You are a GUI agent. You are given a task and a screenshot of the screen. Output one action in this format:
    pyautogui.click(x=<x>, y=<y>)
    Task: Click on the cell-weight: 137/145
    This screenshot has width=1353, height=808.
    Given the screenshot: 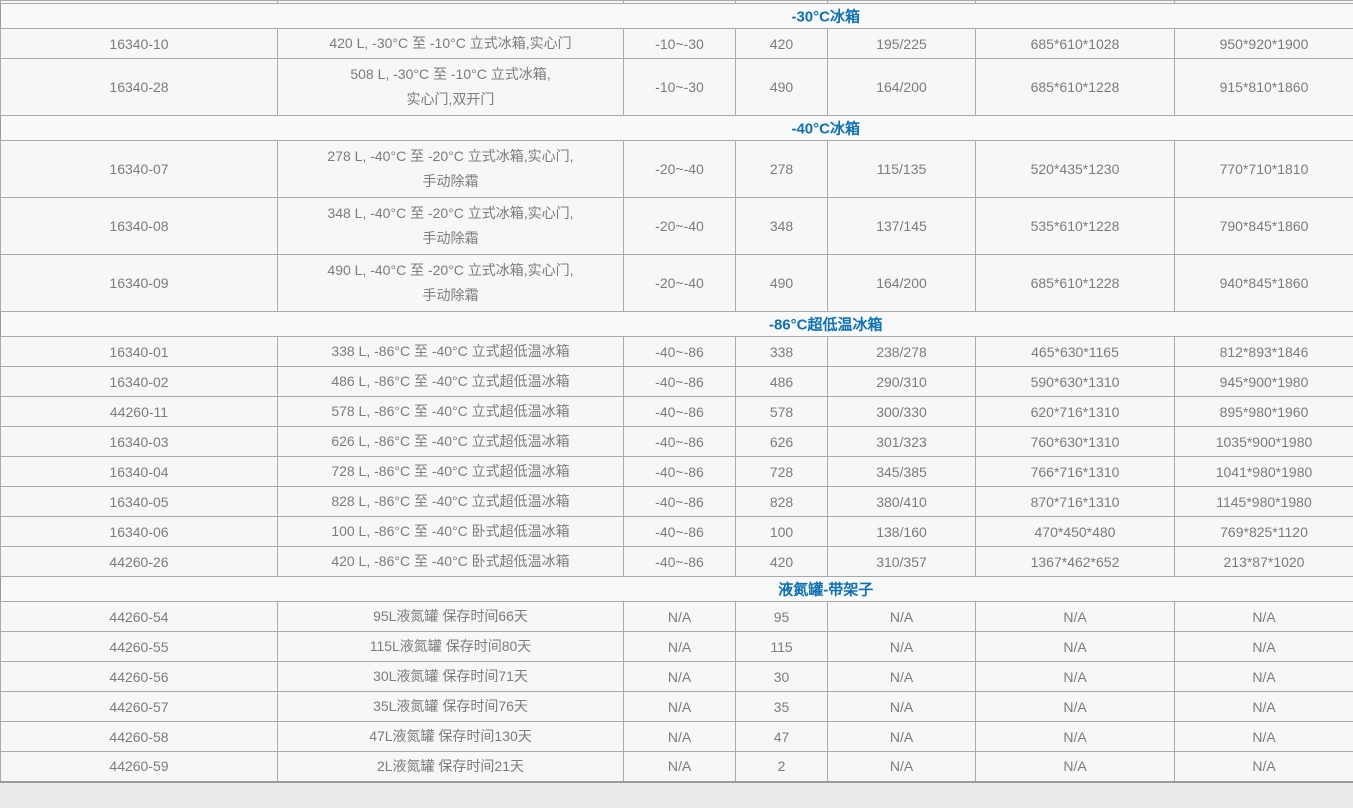 What is the action you would take?
    pyautogui.click(x=901, y=226)
    